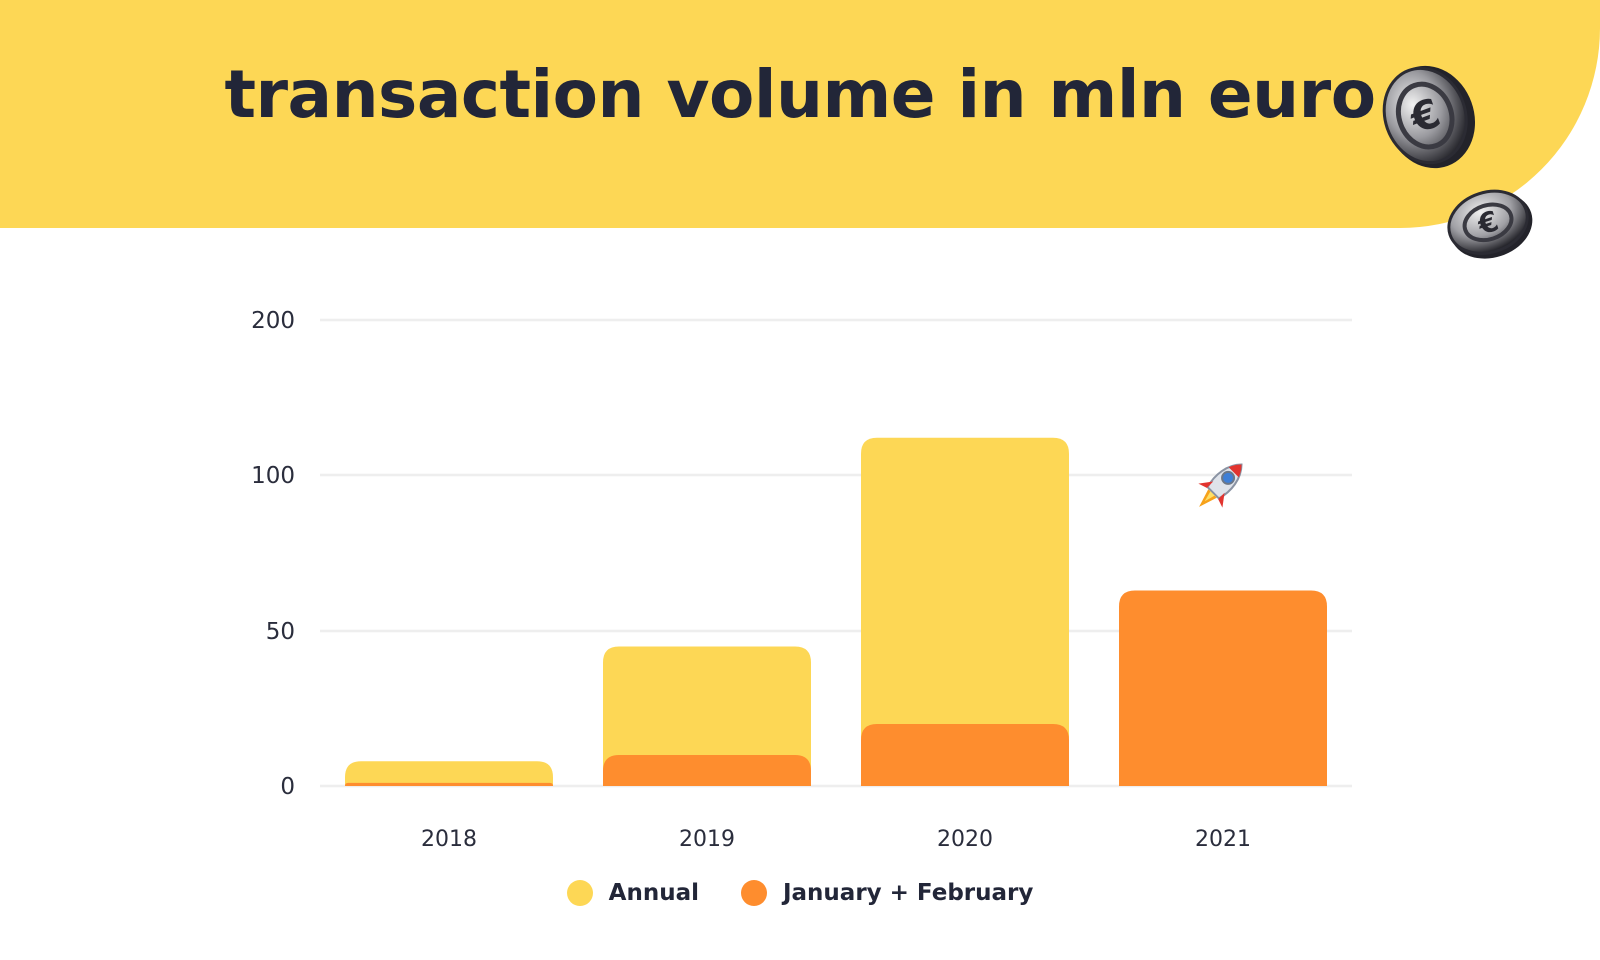 The height and width of the screenshot is (960, 1600). I want to click on rocket-emoji-icon, so click(1220, 485).